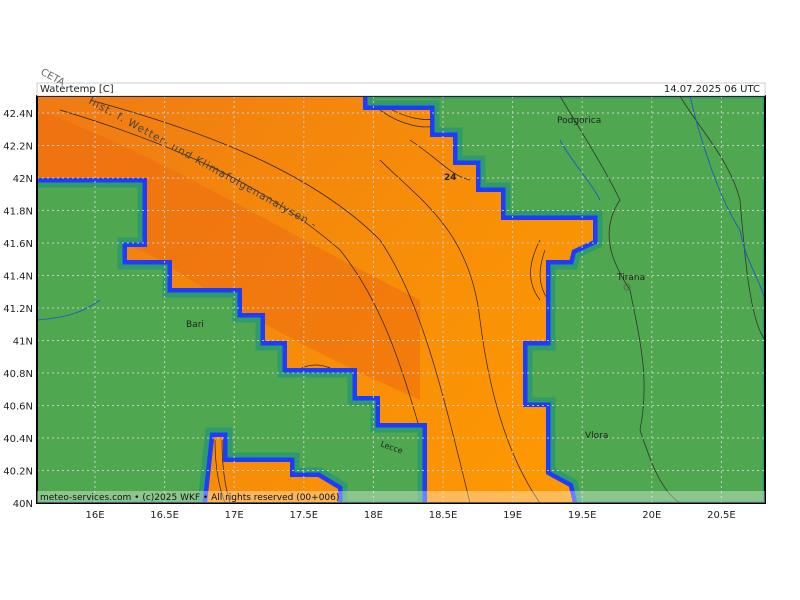  What do you see at coordinates (23, 179) in the screenshot?
I see `lat-label: 42N` at bounding box center [23, 179].